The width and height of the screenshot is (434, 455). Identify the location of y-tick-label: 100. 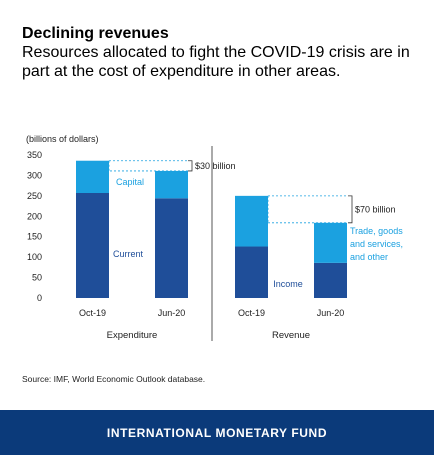
(34, 257).